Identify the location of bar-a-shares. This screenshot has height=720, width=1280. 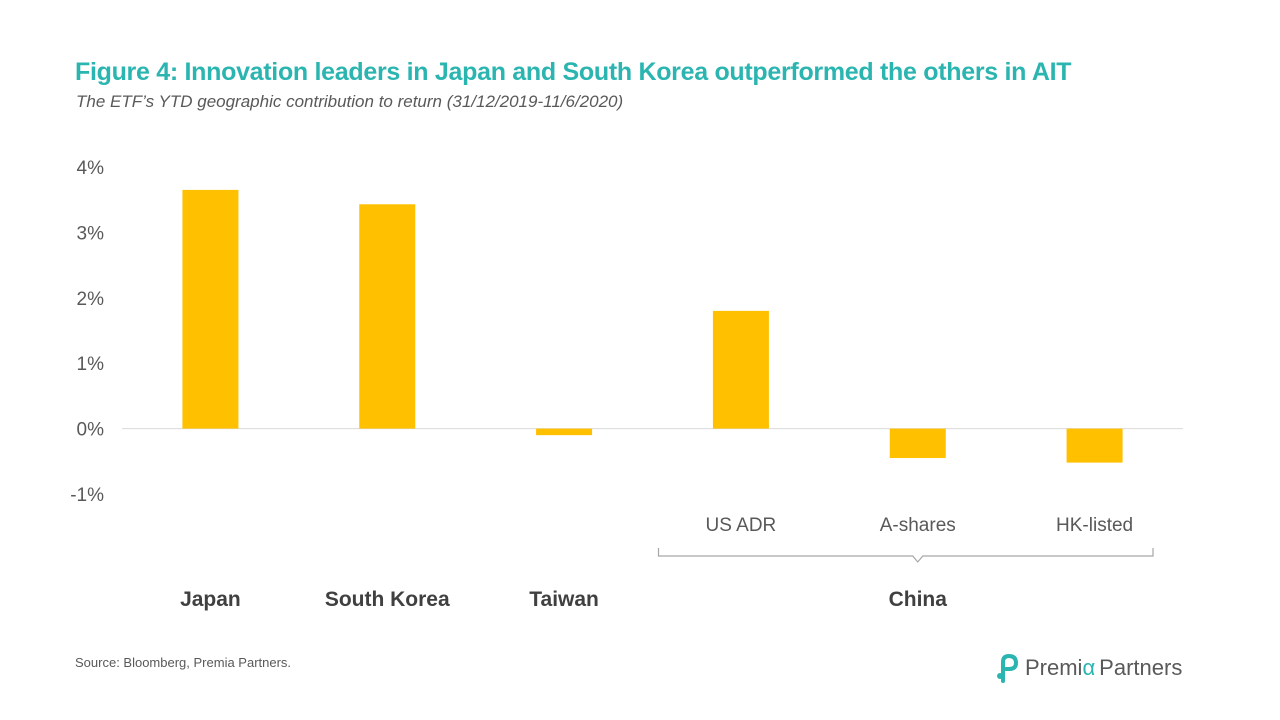
(917, 443).